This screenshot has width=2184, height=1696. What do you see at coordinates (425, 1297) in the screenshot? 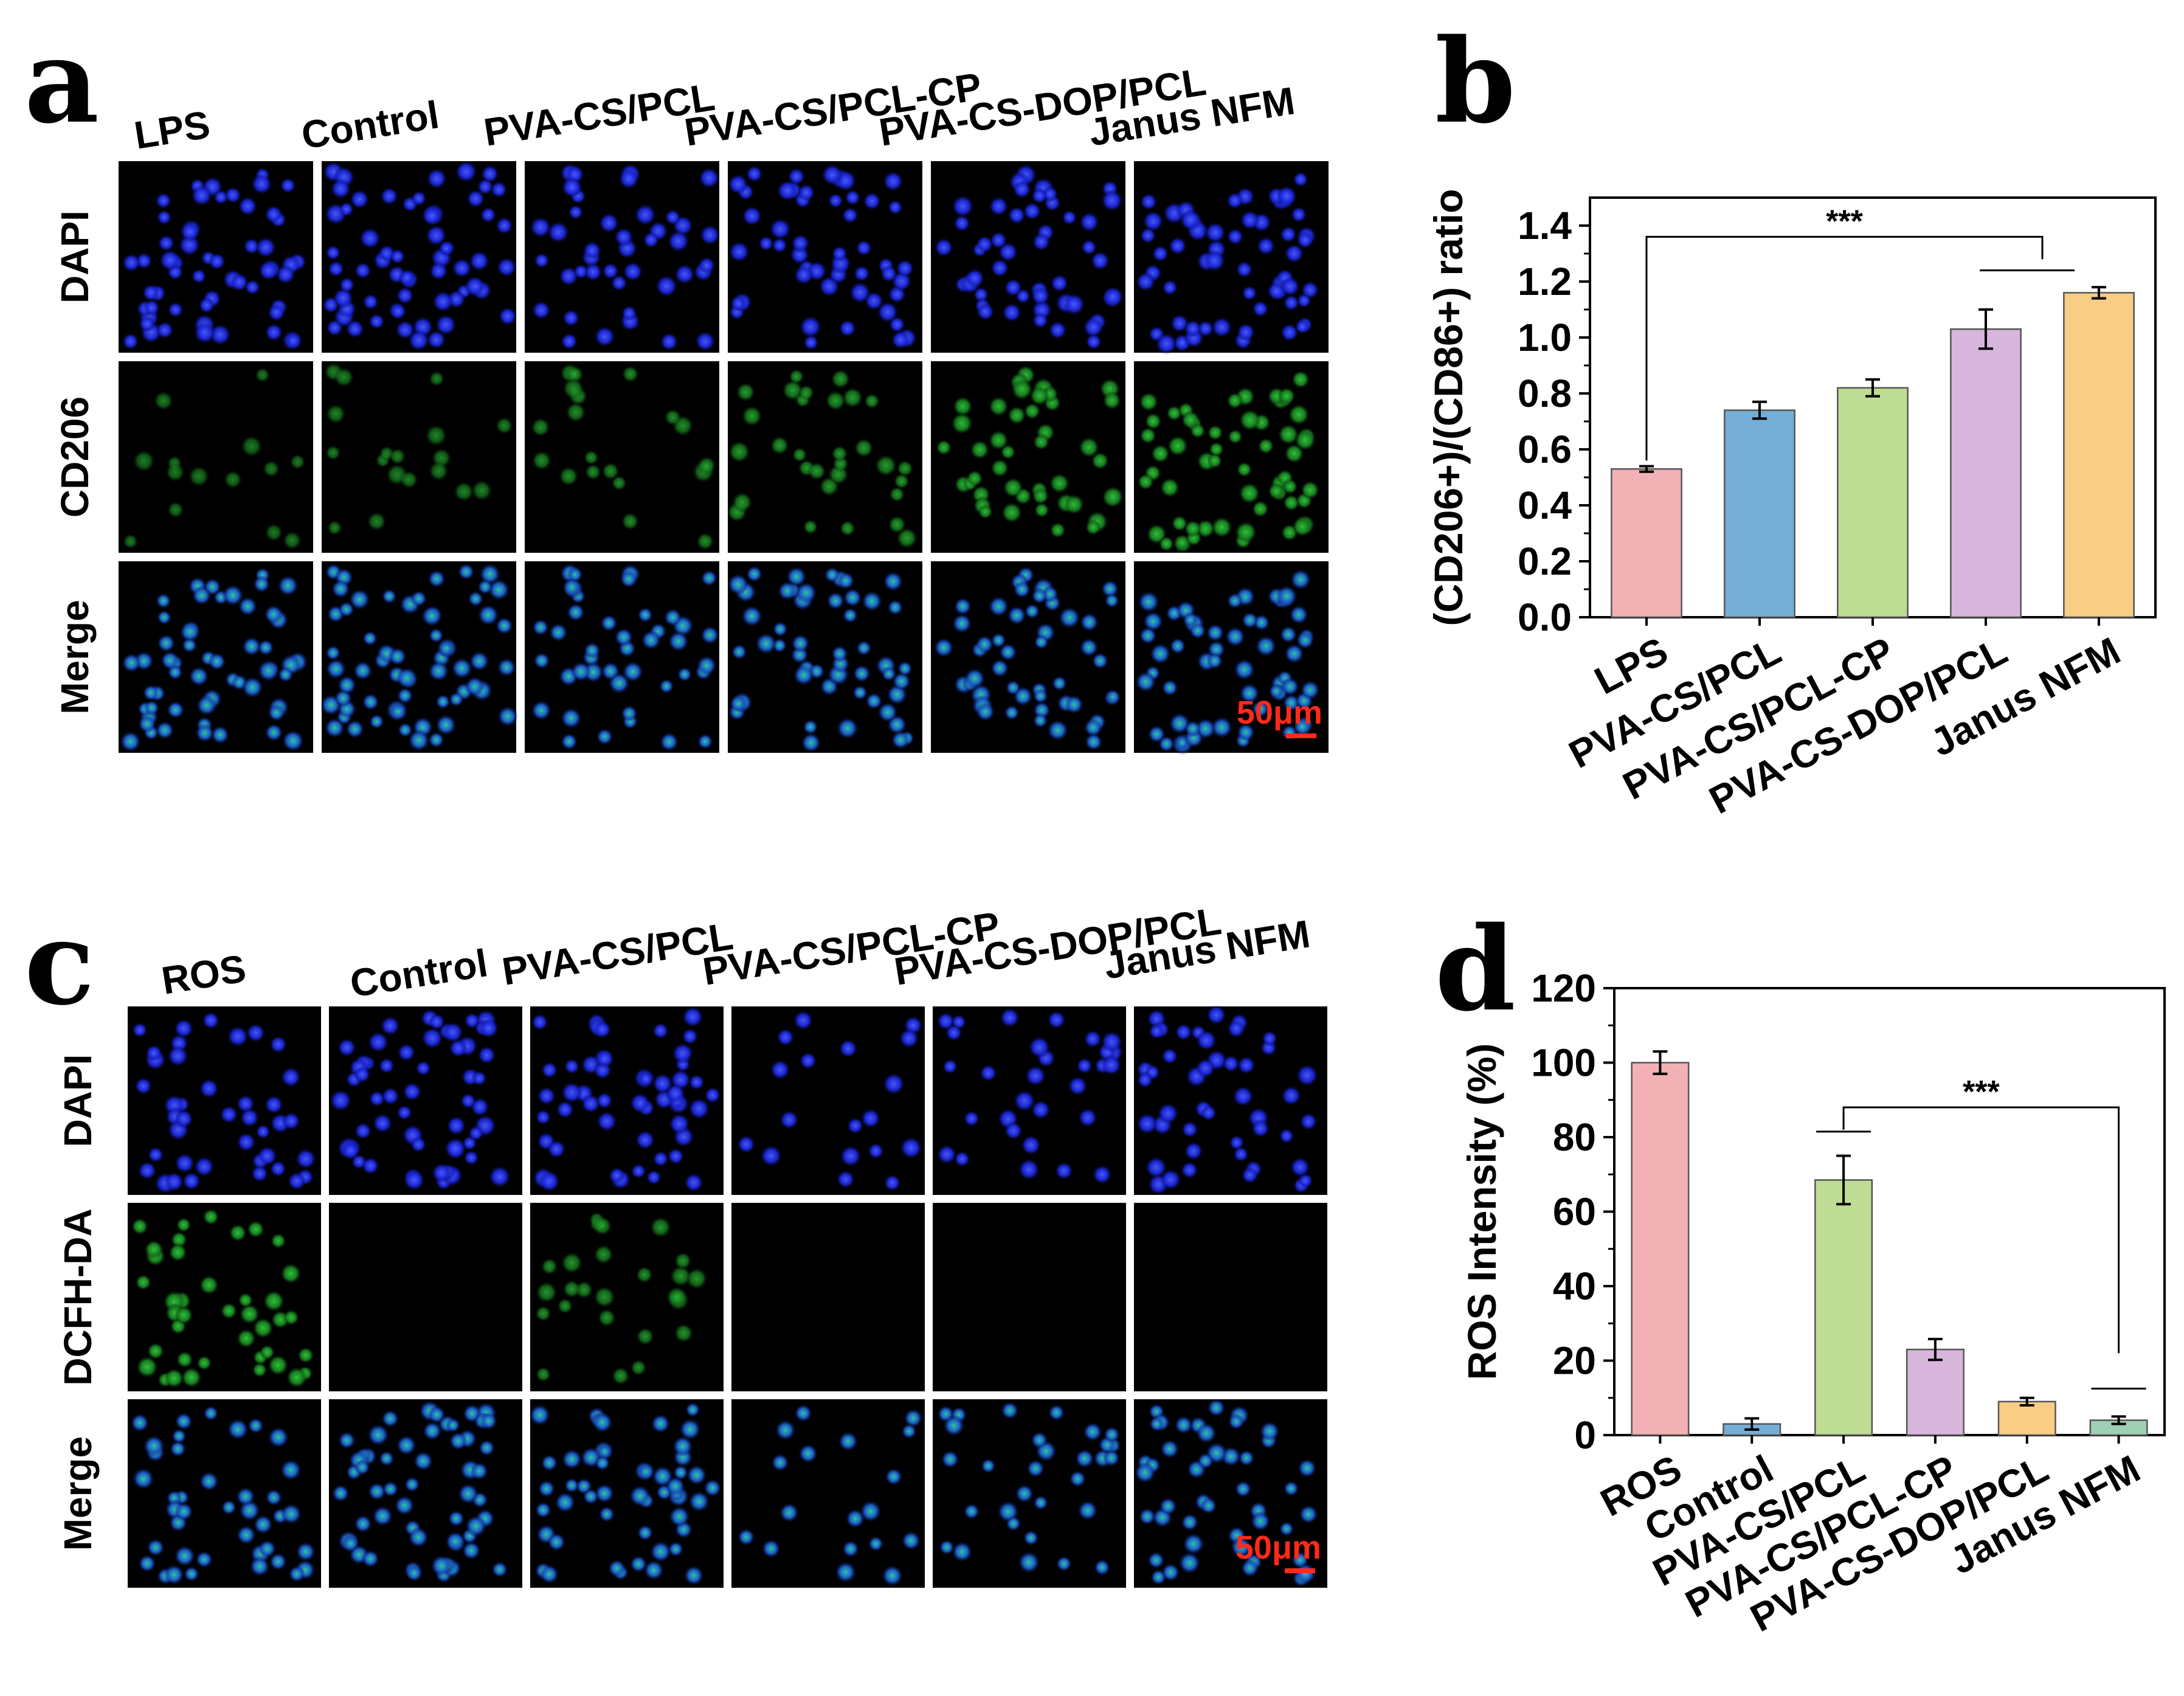
I see `c-image-dcfh-da-control` at bounding box center [425, 1297].